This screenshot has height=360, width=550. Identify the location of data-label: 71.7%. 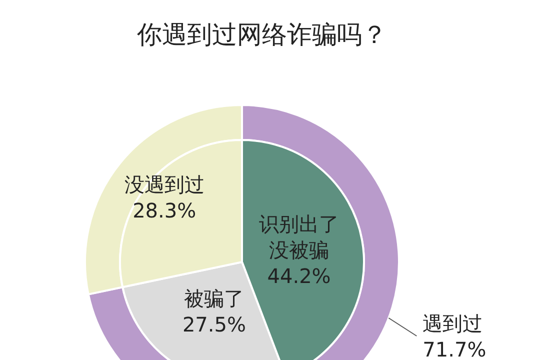
(454, 348).